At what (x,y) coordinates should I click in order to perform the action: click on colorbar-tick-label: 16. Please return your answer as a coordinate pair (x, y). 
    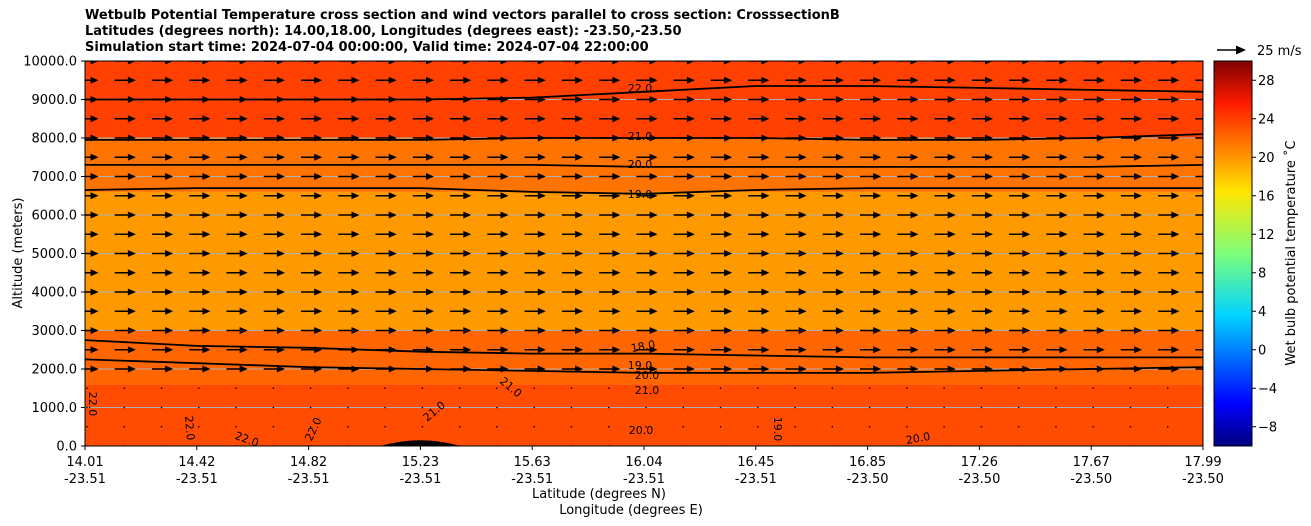
    Looking at the image, I should click on (1266, 196).